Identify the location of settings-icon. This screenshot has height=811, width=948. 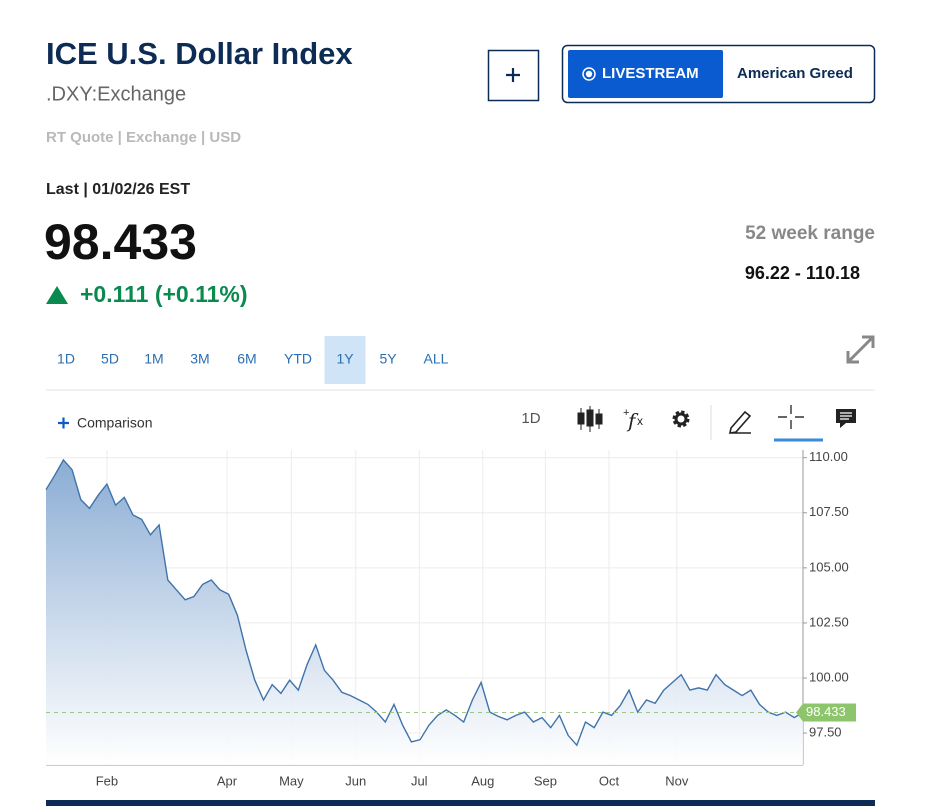
(681, 419).